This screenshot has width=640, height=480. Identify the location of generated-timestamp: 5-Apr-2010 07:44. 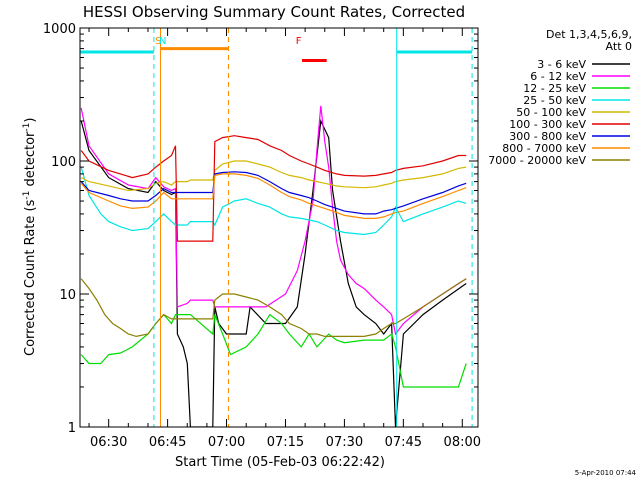
(606, 473).